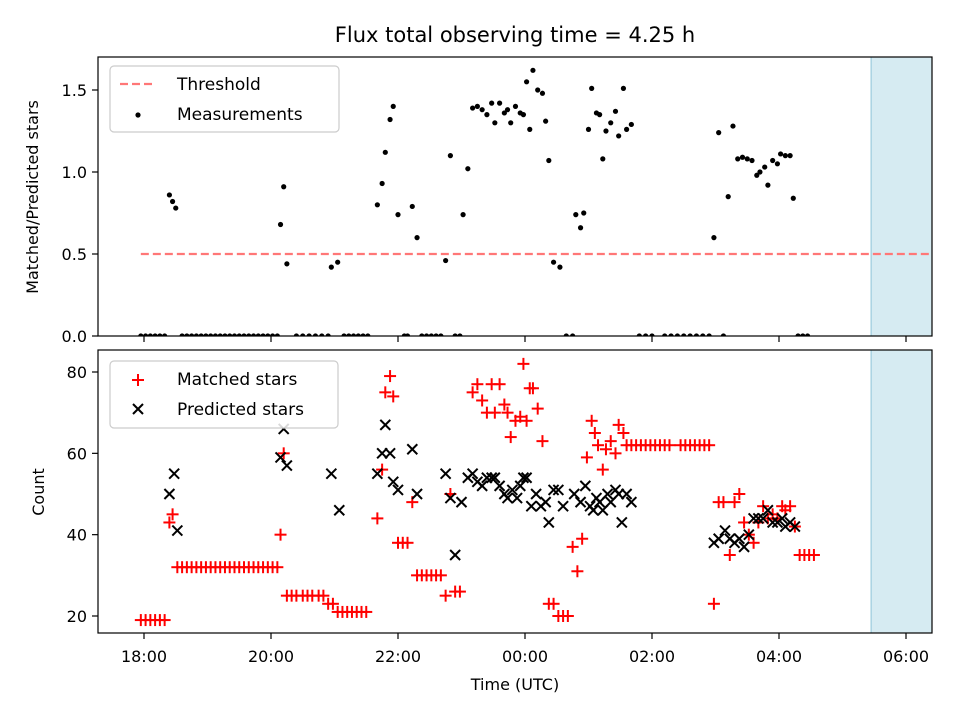 The width and height of the screenshot is (960, 720). What do you see at coordinates (652, 656) in the screenshot?
I see `bottom-x-tick-label: 02:00` at bounding box center [652, 656].